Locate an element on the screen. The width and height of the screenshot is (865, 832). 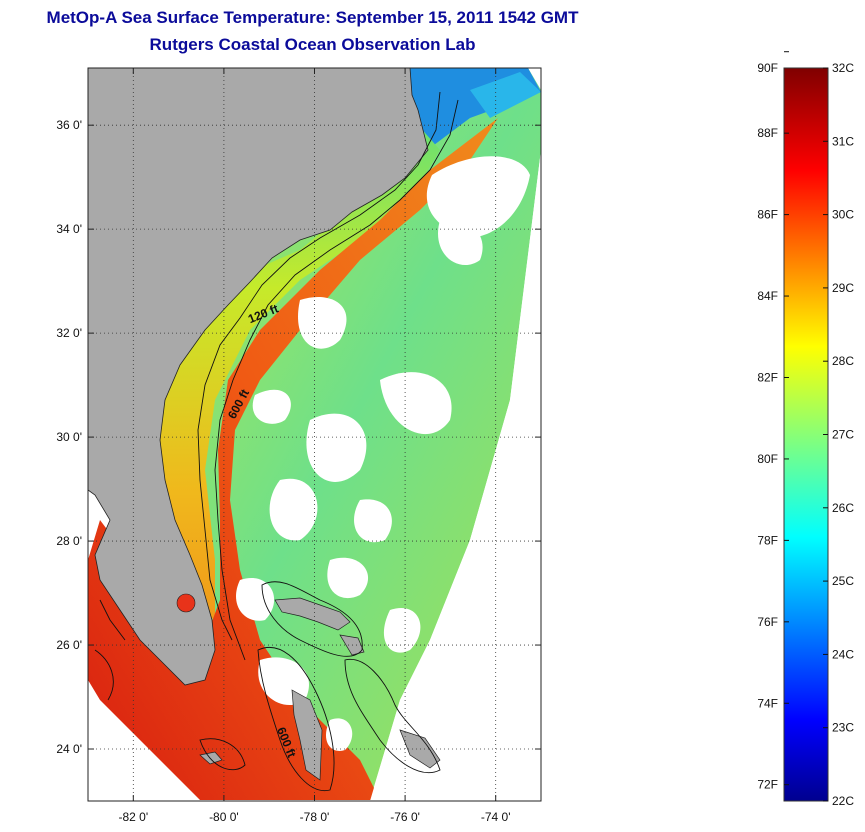
colorbar-celsius-labels: 32C 31C 30C 29C 28C 27C 26C 25C 24C 23C 22C is located at coordinates (838, 434).